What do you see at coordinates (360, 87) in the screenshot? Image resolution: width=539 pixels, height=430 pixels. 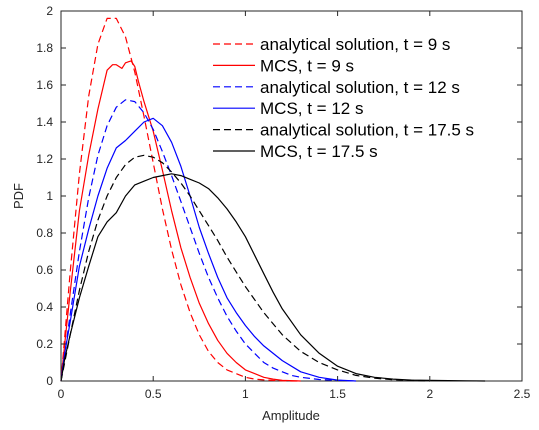 I see `legend-label-3: analytical solution, t = 12 s` at bounding box center [360, 87].